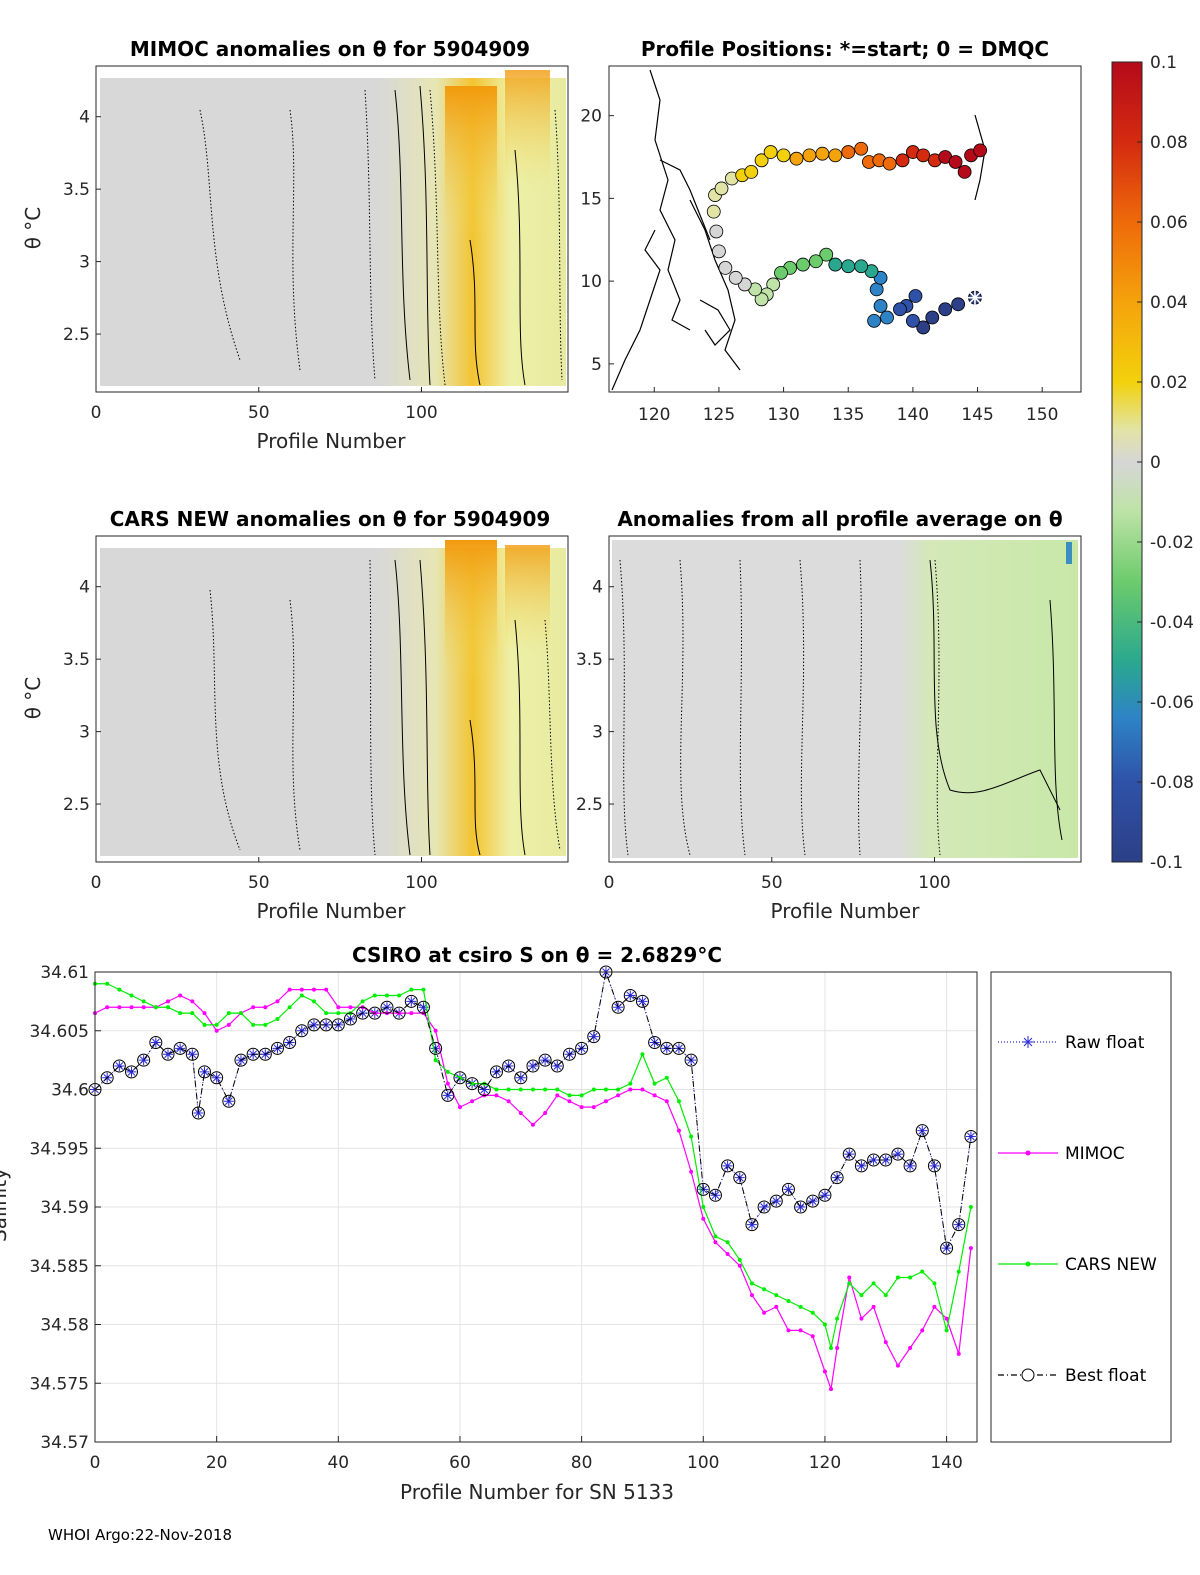 The image size is (1200, 1575). Describe the element at coordinates (591, 282) in the screenshot. I see `y-tick-label: 10` at that location.